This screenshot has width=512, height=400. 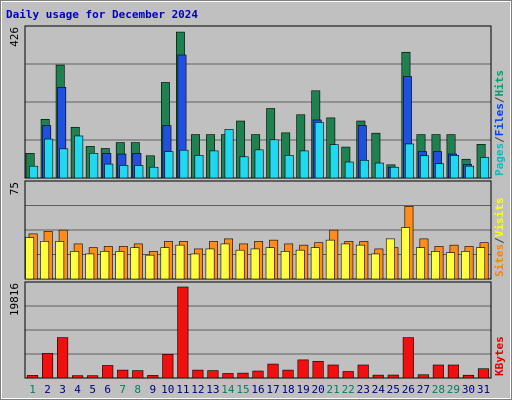 I want to click on x-tick-label: 25, so click(x=393, y=389).